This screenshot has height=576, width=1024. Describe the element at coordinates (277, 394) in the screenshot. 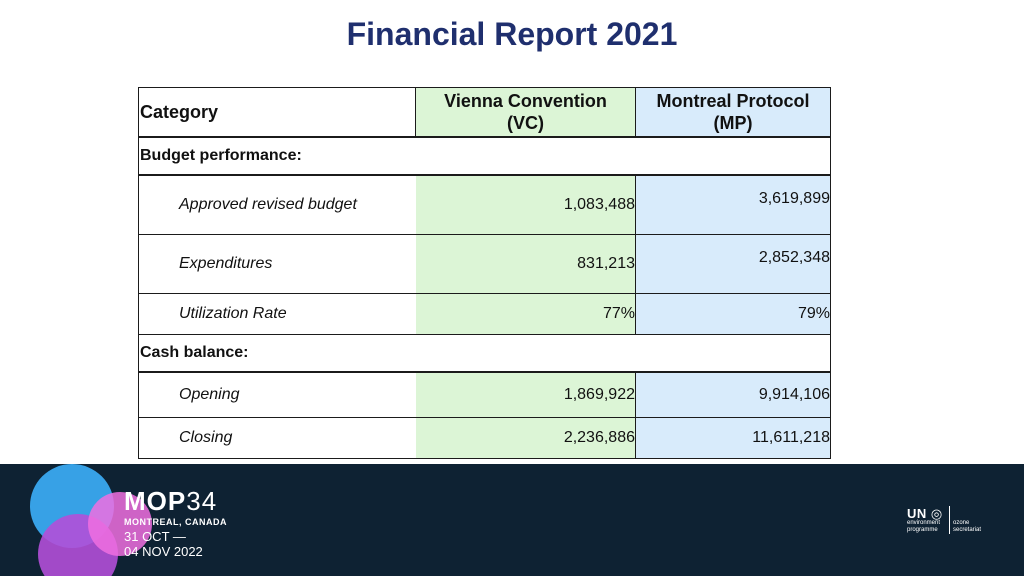

I see `row-label: Opening` at that location.